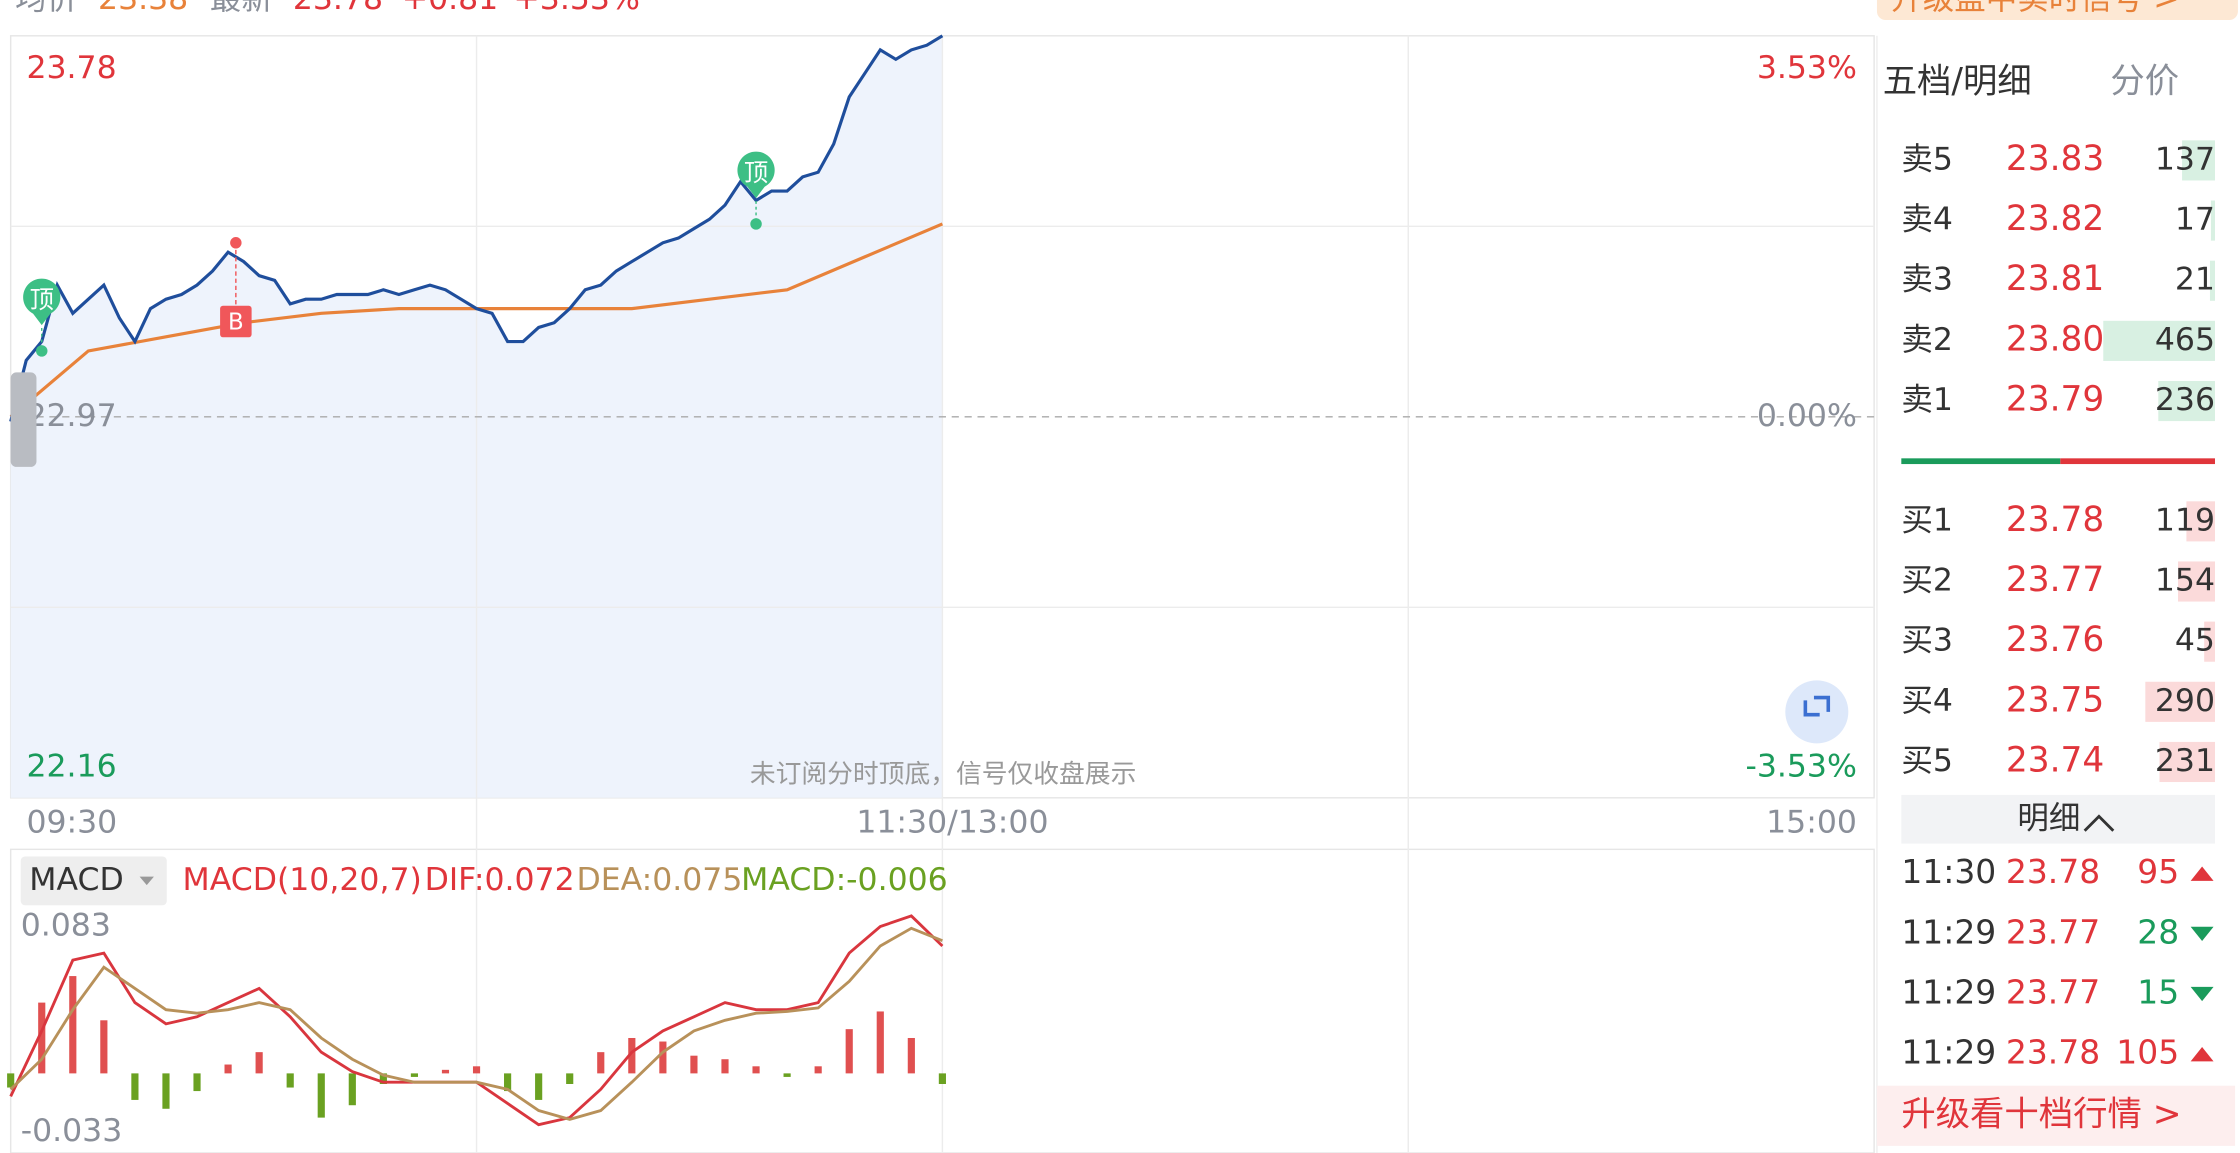  Describe the element at coordinates (2055, 159) in the screenshot. I see `level-price: 23.83` at that location.